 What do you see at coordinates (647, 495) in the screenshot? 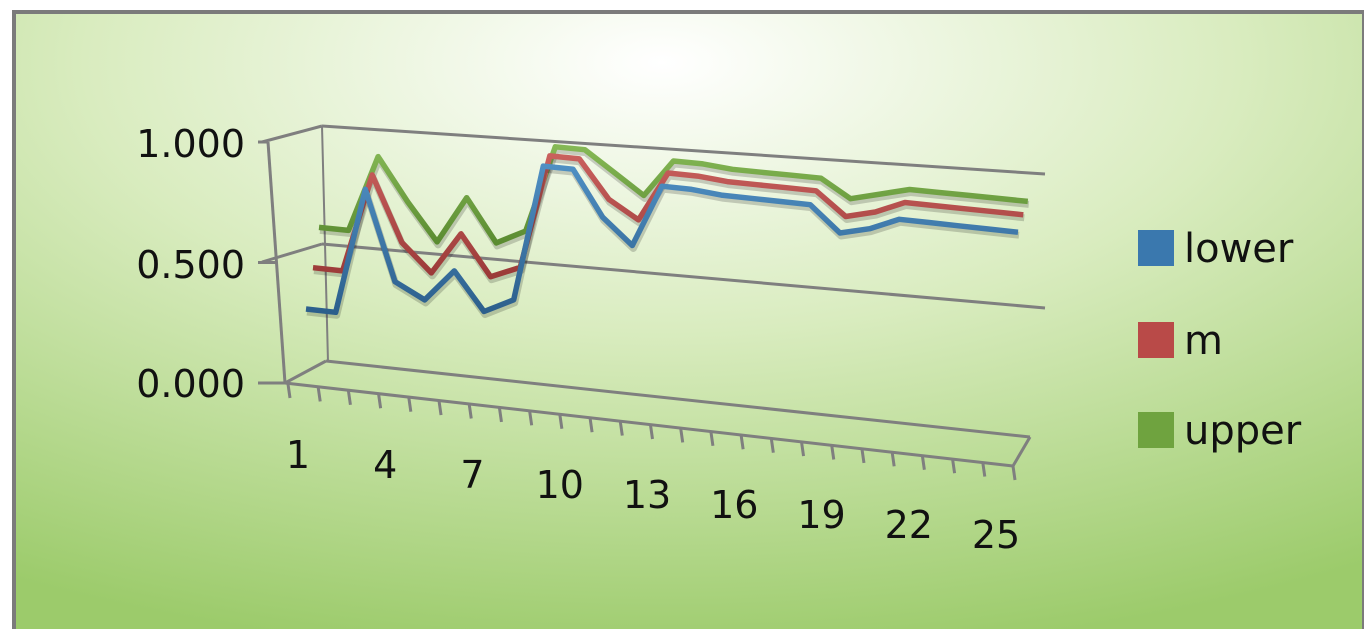
I see `x-tick-label: 13` at bounding box center [647, 495].